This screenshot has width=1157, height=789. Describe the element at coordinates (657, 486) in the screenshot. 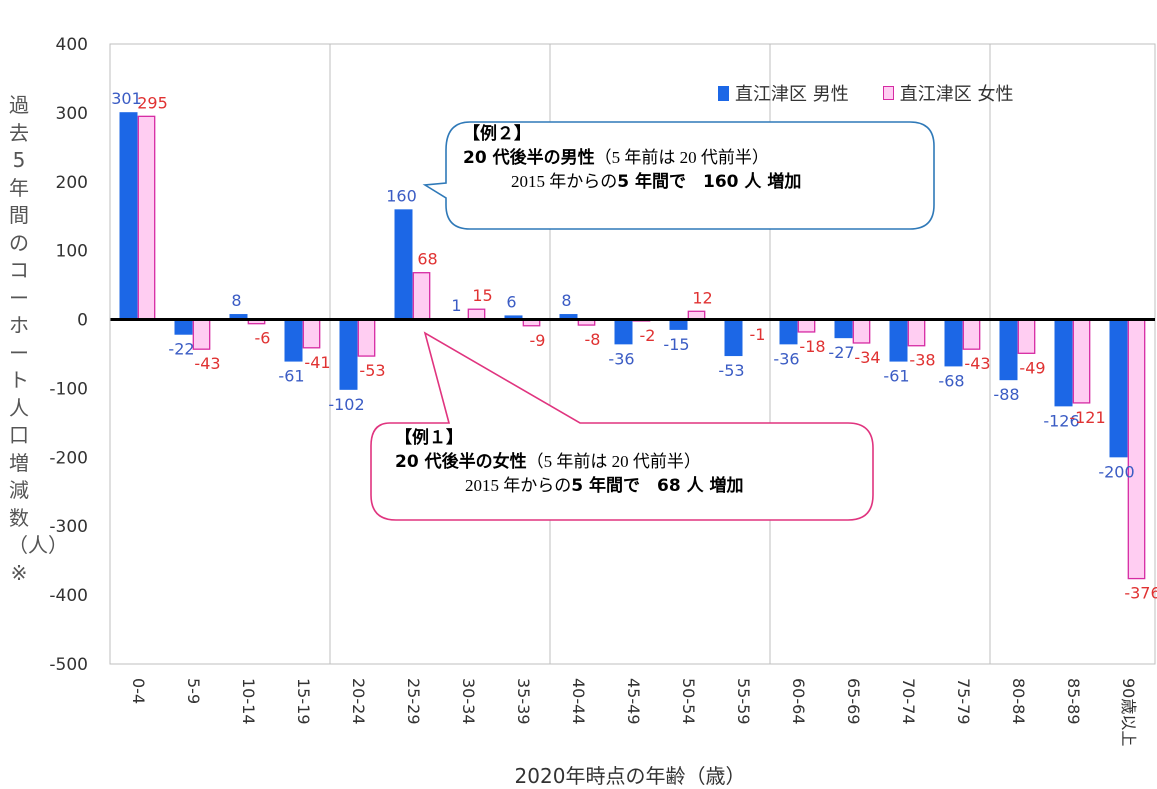

I see `callout-example1-line2-bold: 5 年間で 68 人 増加` at that location.